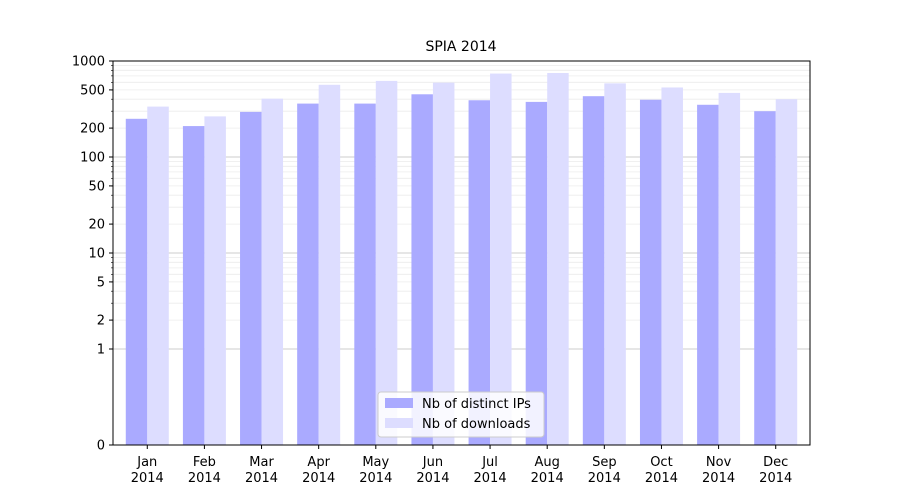 This screenshot has height=500, width=900. Describe the element at coordinates (204, 462) in the screenshot. I see `x-tick-label-month: Feb` at that location.